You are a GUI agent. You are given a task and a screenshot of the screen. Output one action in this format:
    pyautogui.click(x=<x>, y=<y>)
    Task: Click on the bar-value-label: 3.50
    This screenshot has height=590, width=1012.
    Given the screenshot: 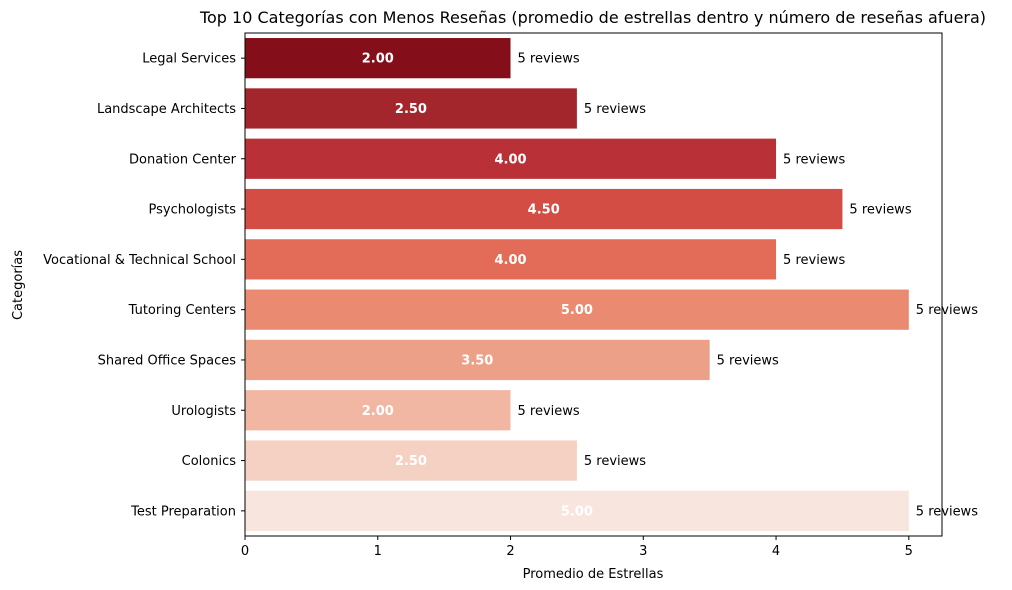 What is the action you would take?
    pyautogui.click(x=477, y=360)
    